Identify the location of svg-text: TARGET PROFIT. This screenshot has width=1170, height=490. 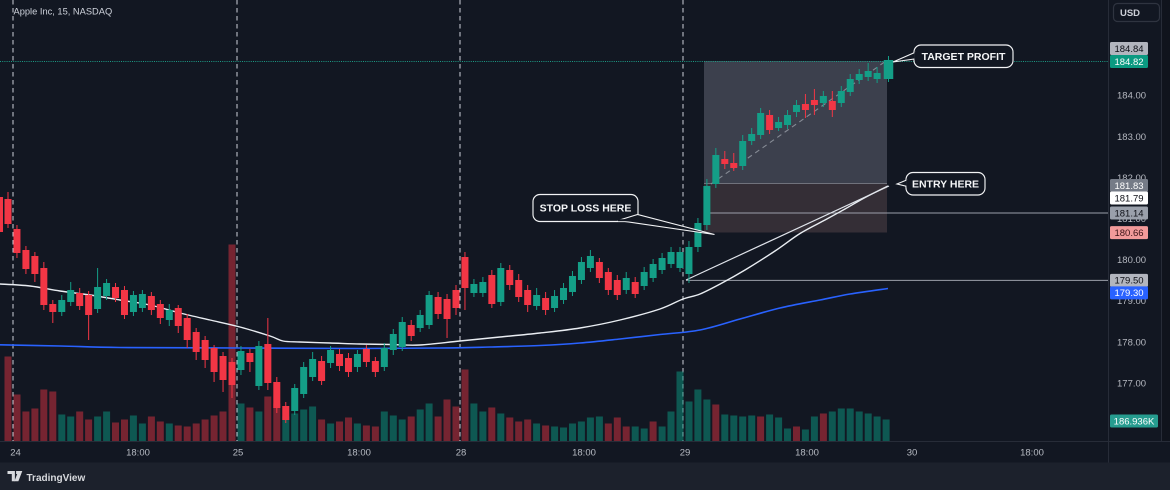
(964, 57).